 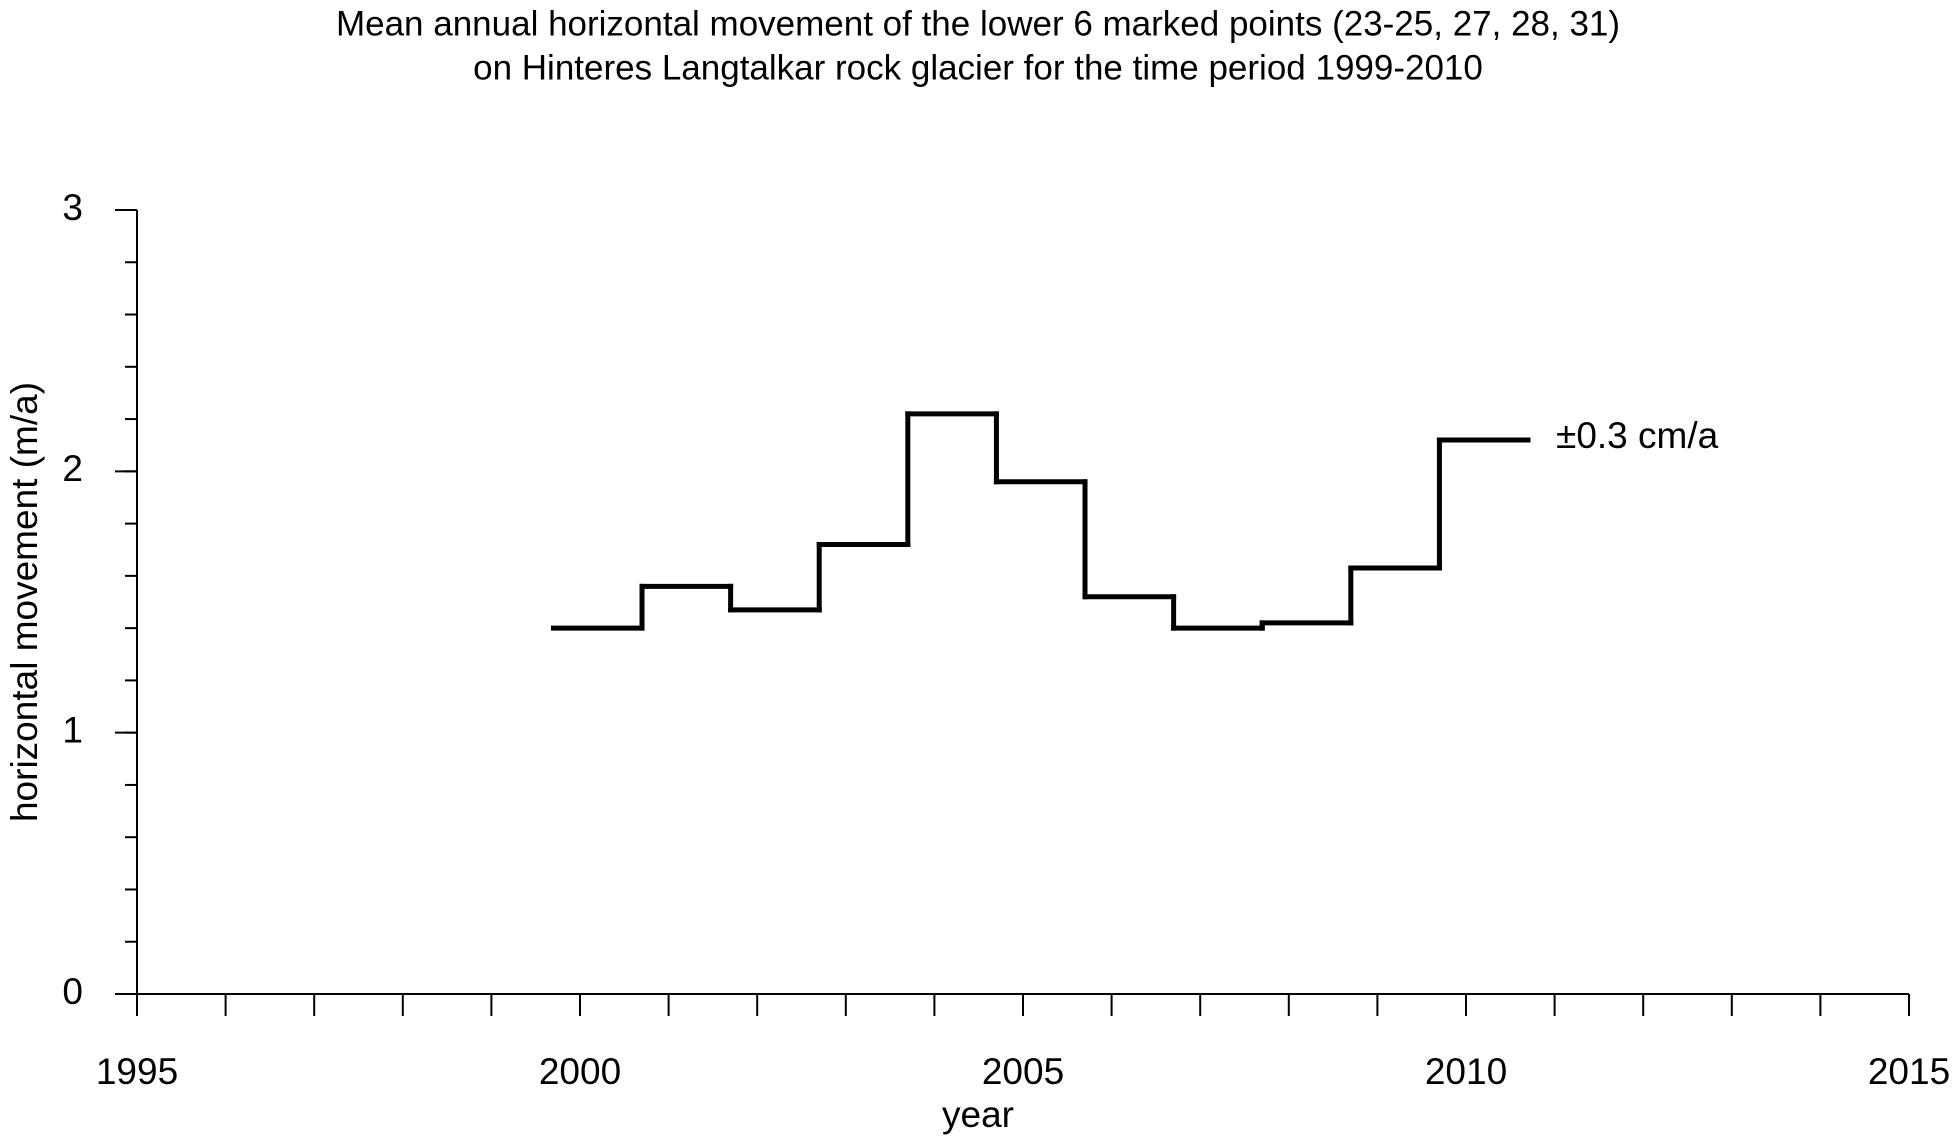 What do you see at coordinates (1909, 1071) in the screenshot?
I see `x-tick-label: 2015` at bounding box center [1909, 1071].